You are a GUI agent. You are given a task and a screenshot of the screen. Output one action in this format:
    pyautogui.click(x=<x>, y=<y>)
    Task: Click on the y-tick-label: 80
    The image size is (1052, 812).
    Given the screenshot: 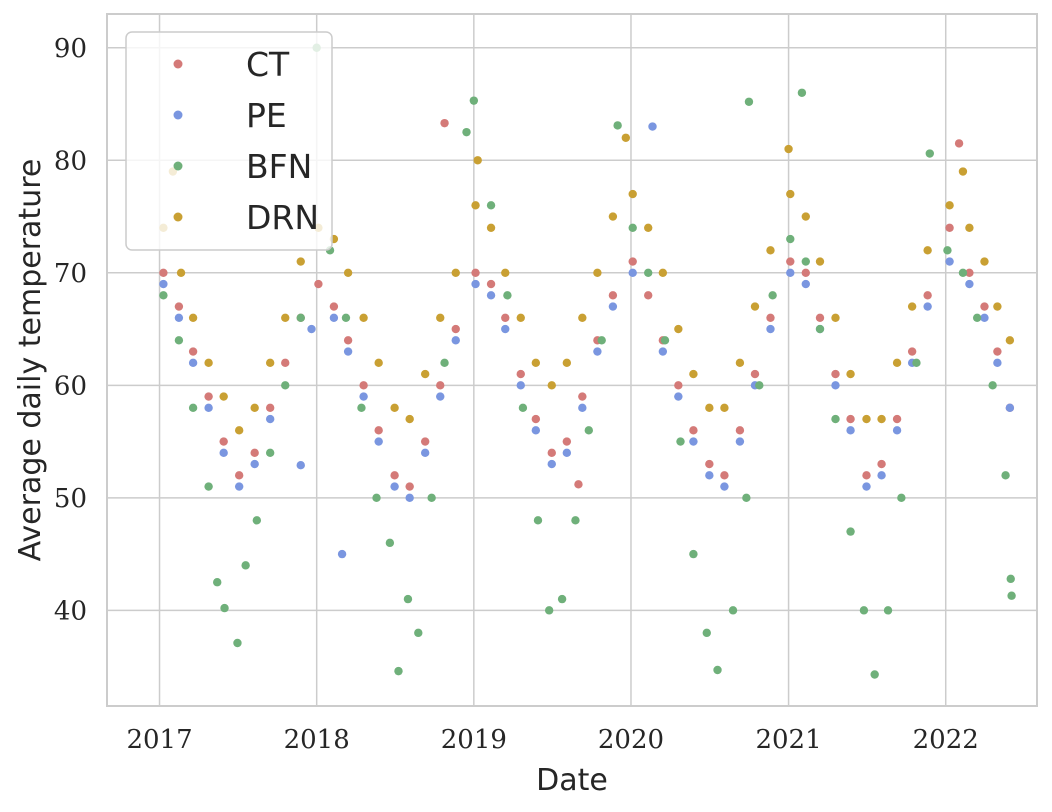 What is the action you would take?
    pyautogui.click(x=70, y=161)
    